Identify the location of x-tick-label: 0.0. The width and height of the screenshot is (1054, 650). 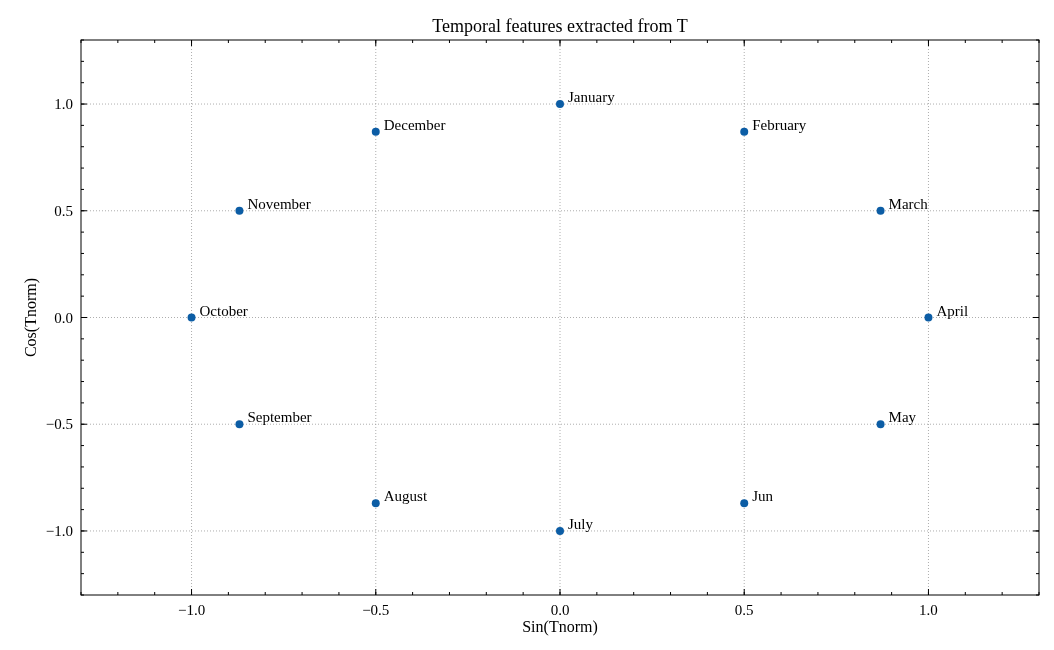
(560, 610).